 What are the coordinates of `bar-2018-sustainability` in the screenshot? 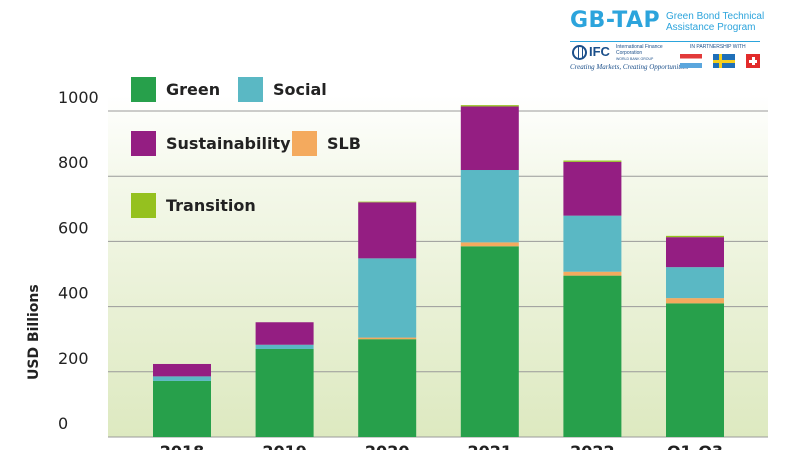 It's located at (182, 370).